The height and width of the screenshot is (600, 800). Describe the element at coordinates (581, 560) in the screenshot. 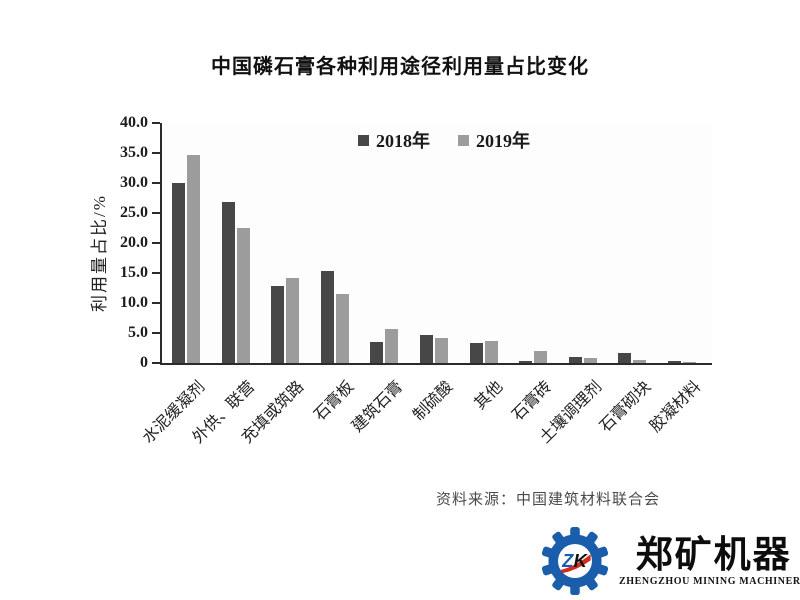

I see `logo-letter-k: K` at that location.